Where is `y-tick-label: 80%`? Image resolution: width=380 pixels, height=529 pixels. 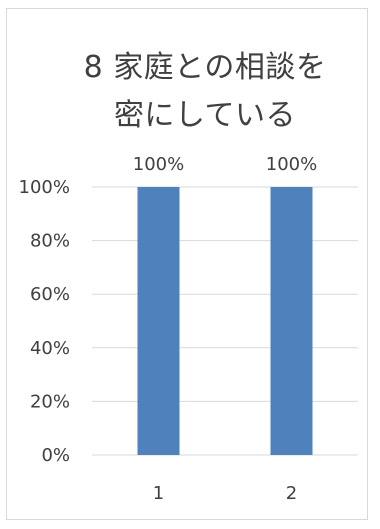 y-tick-label: 80% is located at coordinates (50, 241).